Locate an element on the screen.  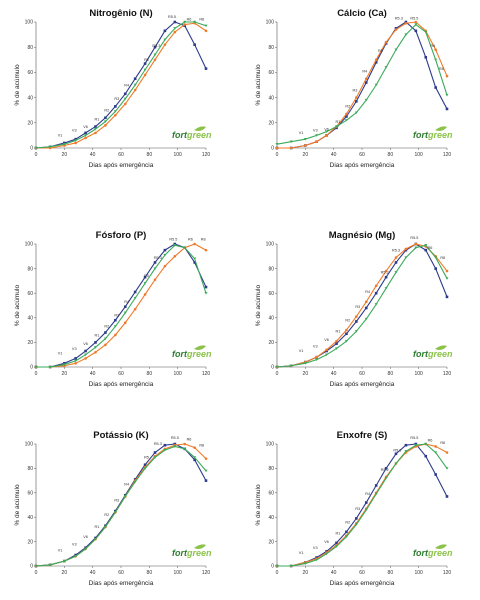
stage-label: V1 is located at coordinates (60, 550).